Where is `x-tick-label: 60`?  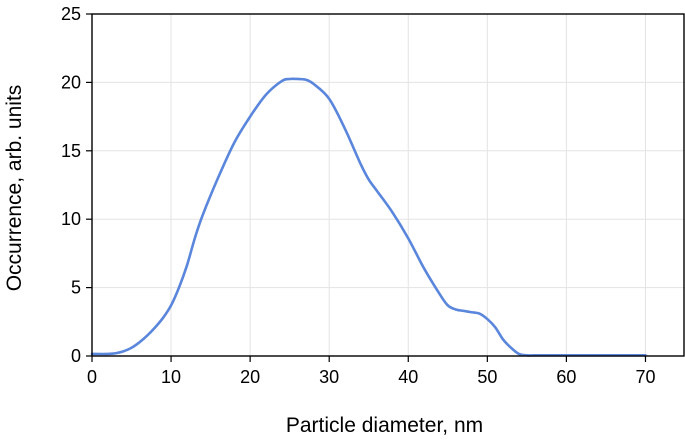 x-tick-label: 60 is located at coordinates (566, 377).